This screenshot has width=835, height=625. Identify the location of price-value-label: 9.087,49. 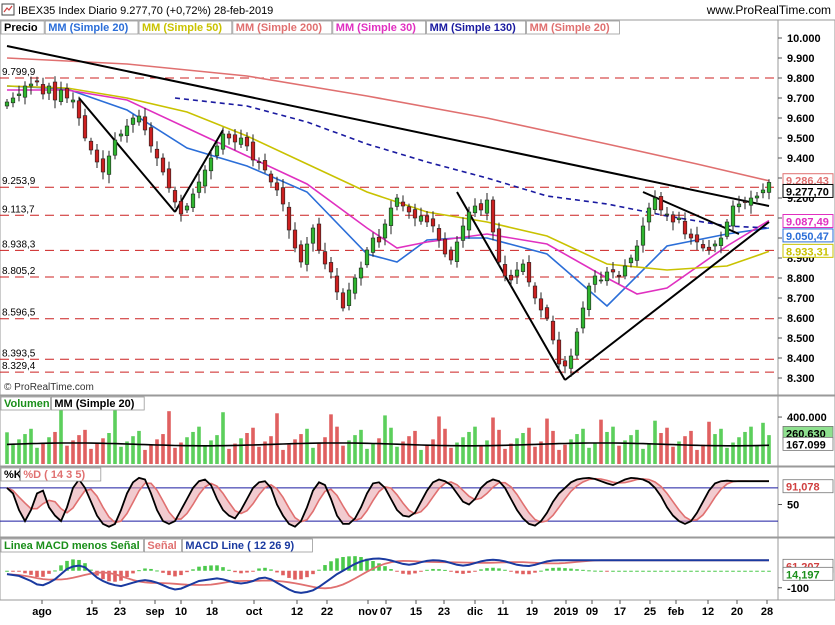
(807, 223).